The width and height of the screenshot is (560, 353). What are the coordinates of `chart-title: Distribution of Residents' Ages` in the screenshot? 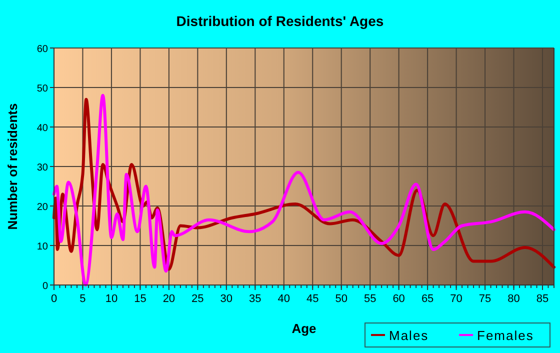 It's located at (280, 21).